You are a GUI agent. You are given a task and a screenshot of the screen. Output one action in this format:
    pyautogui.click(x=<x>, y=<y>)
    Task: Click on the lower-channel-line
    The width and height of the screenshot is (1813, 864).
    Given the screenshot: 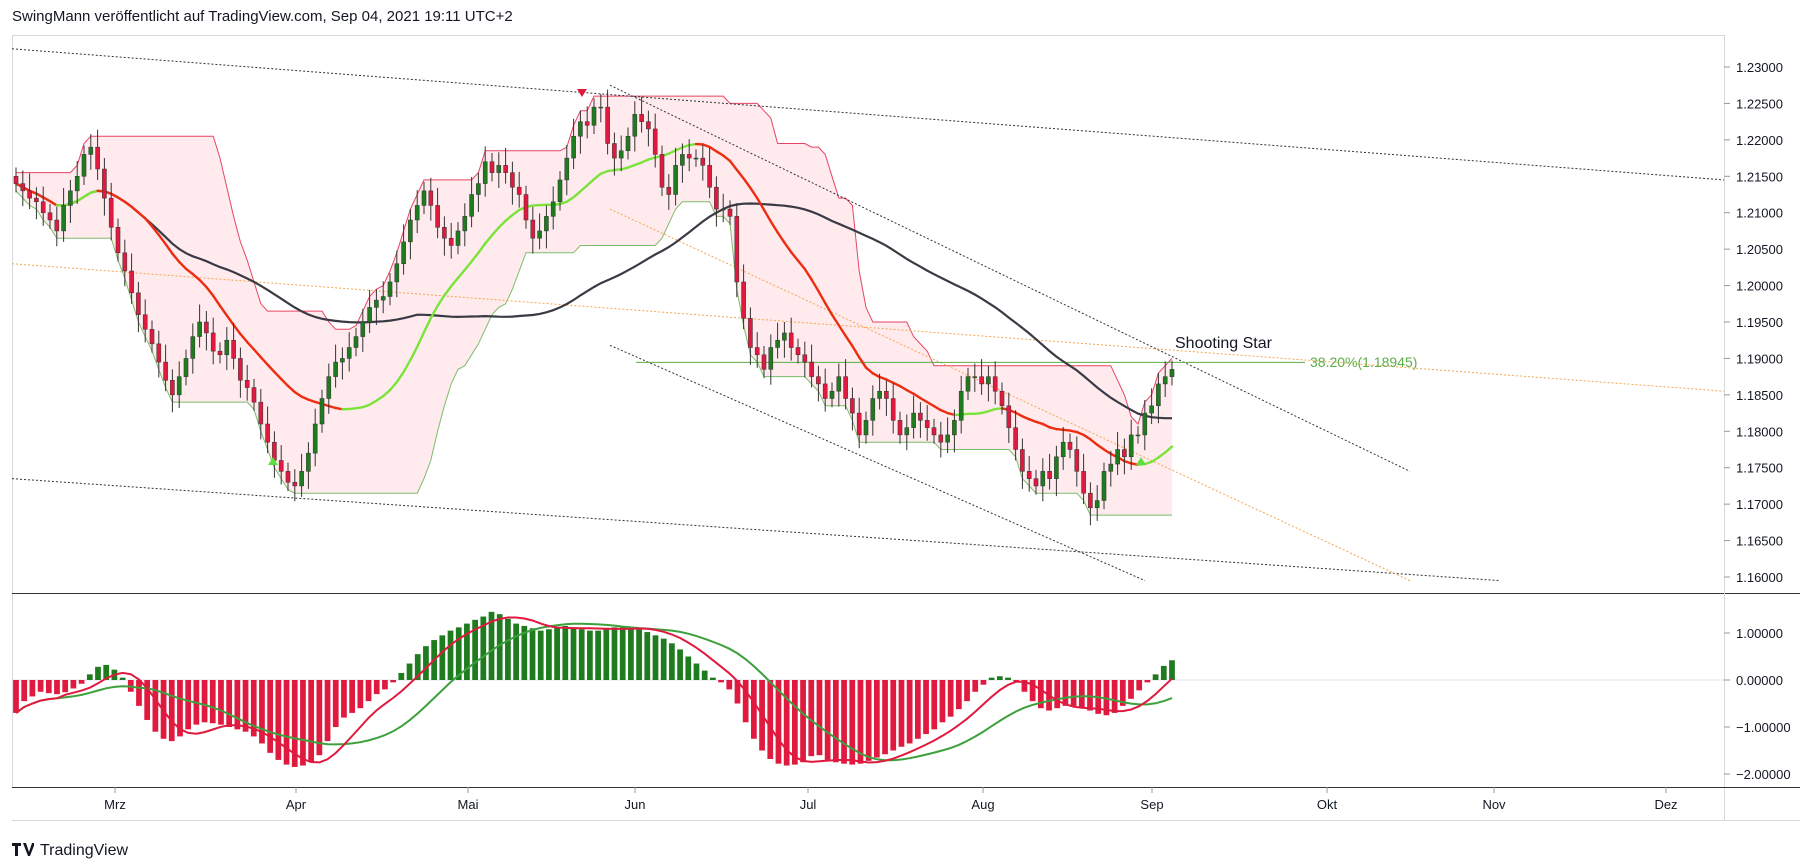 What is the action you would take?
    pyautogui.click(x=756, y=530)
    